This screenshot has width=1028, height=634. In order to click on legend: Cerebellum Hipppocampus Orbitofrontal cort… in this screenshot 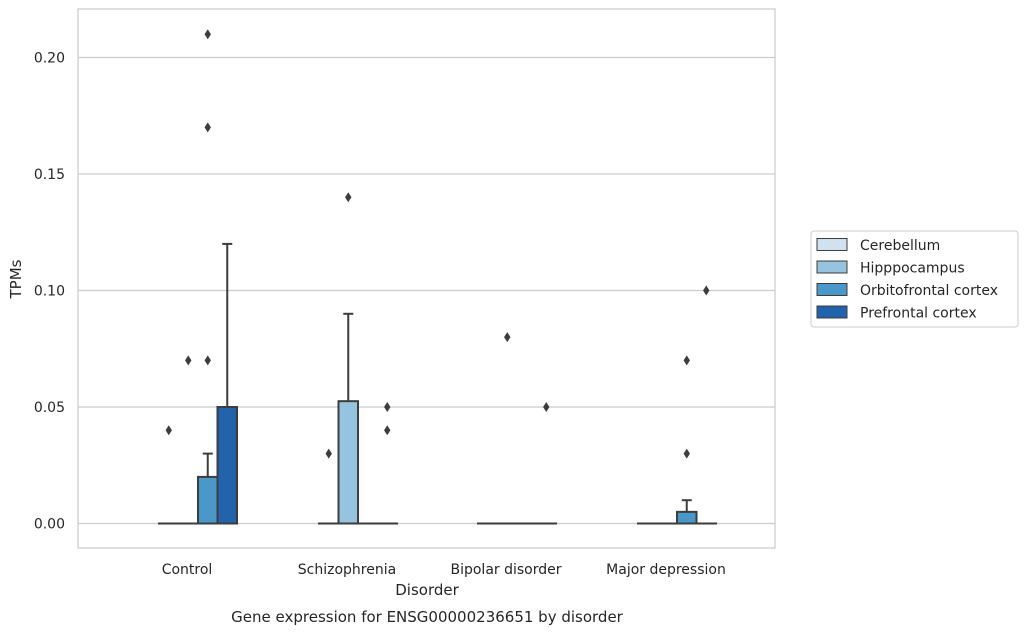, I will do `click(914, 279)`.